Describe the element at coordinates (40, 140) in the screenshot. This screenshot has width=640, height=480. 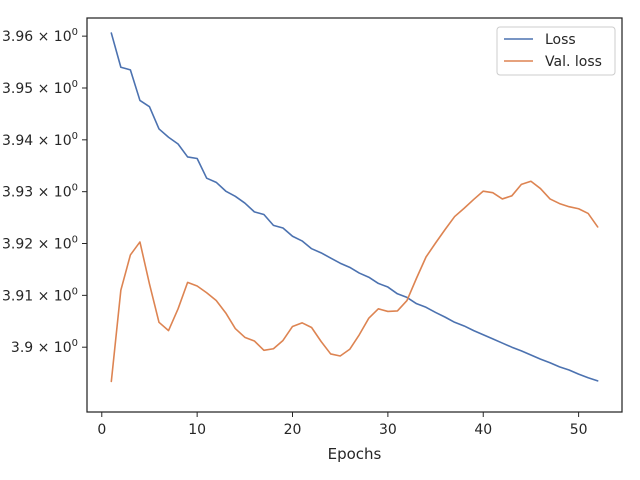
I see `y-tick-label: 3.94 × 100` at that location.